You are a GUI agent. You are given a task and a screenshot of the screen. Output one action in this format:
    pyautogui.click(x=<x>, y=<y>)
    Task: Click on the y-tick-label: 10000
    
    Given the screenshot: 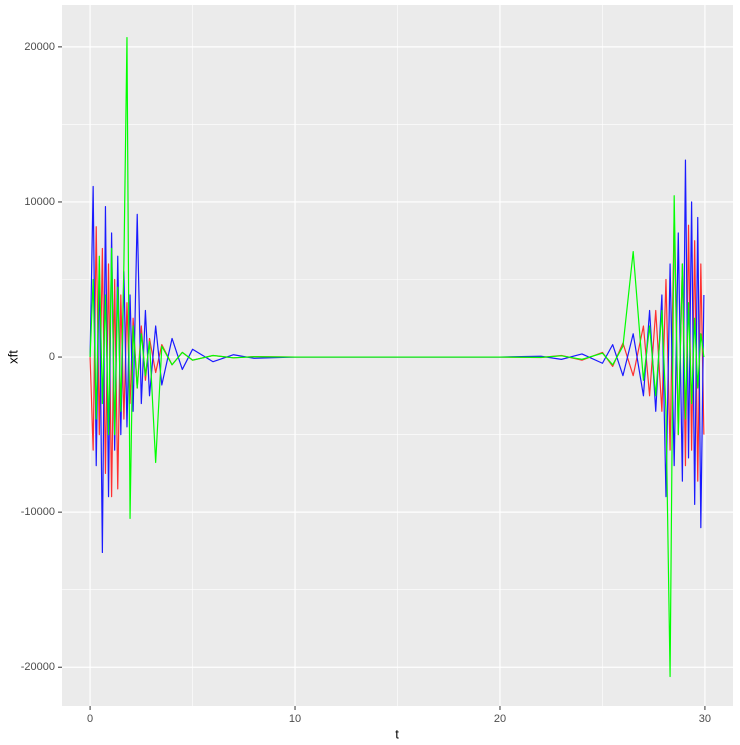 What is the action you would take?
    pyautogui.click(x=39, y=202)
    